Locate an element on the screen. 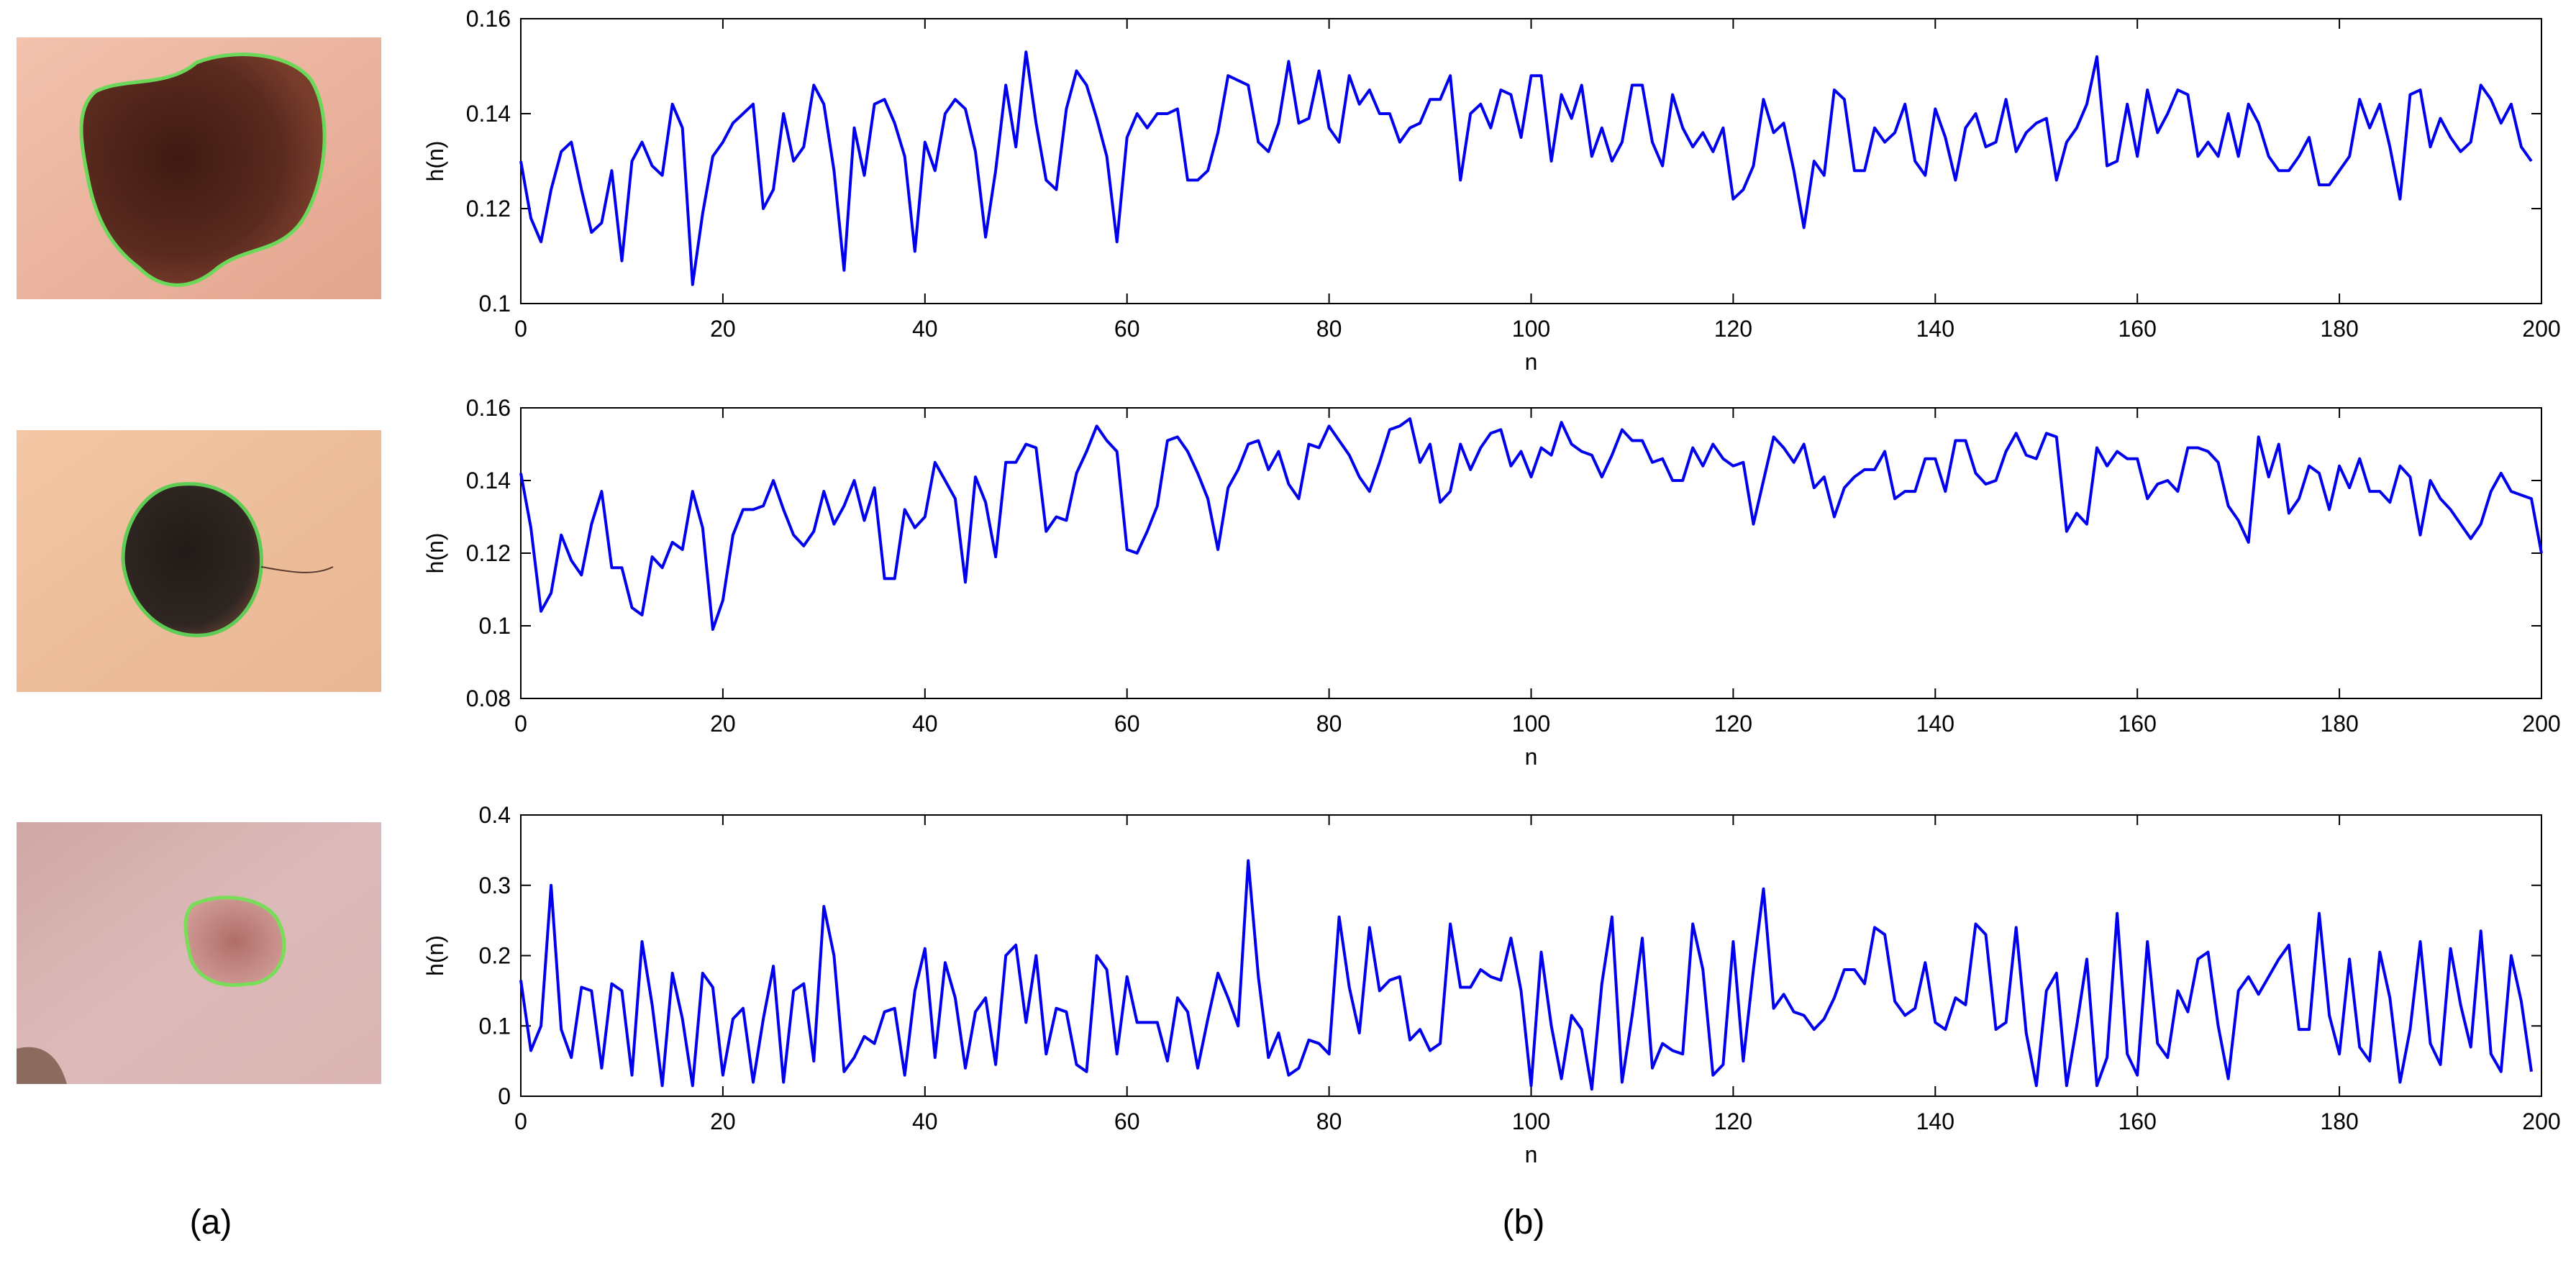  panel-label-b: (b) is located at coordinates (1523, 1223).